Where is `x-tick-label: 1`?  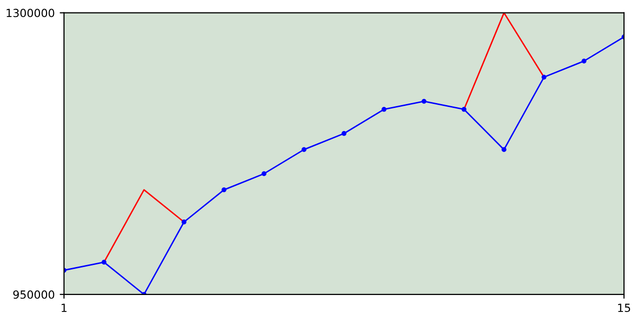 x-tick-label: 1 is located at coordinates (64, 308).